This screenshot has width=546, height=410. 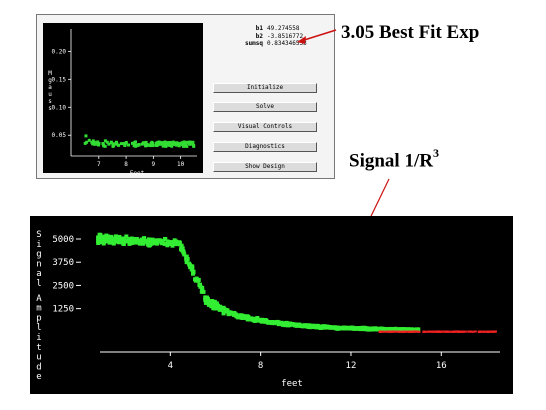 I want to click on param-row-sumsq: sumsq 0.834346533, so click(x=285, y=44).